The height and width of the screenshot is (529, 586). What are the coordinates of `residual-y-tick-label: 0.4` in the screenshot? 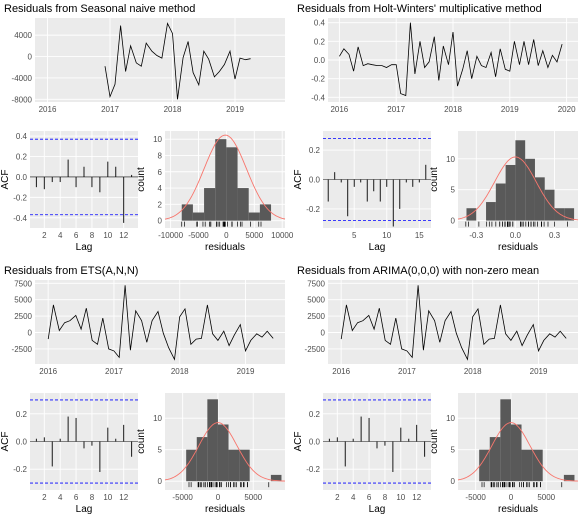 It's located at (320, 23).